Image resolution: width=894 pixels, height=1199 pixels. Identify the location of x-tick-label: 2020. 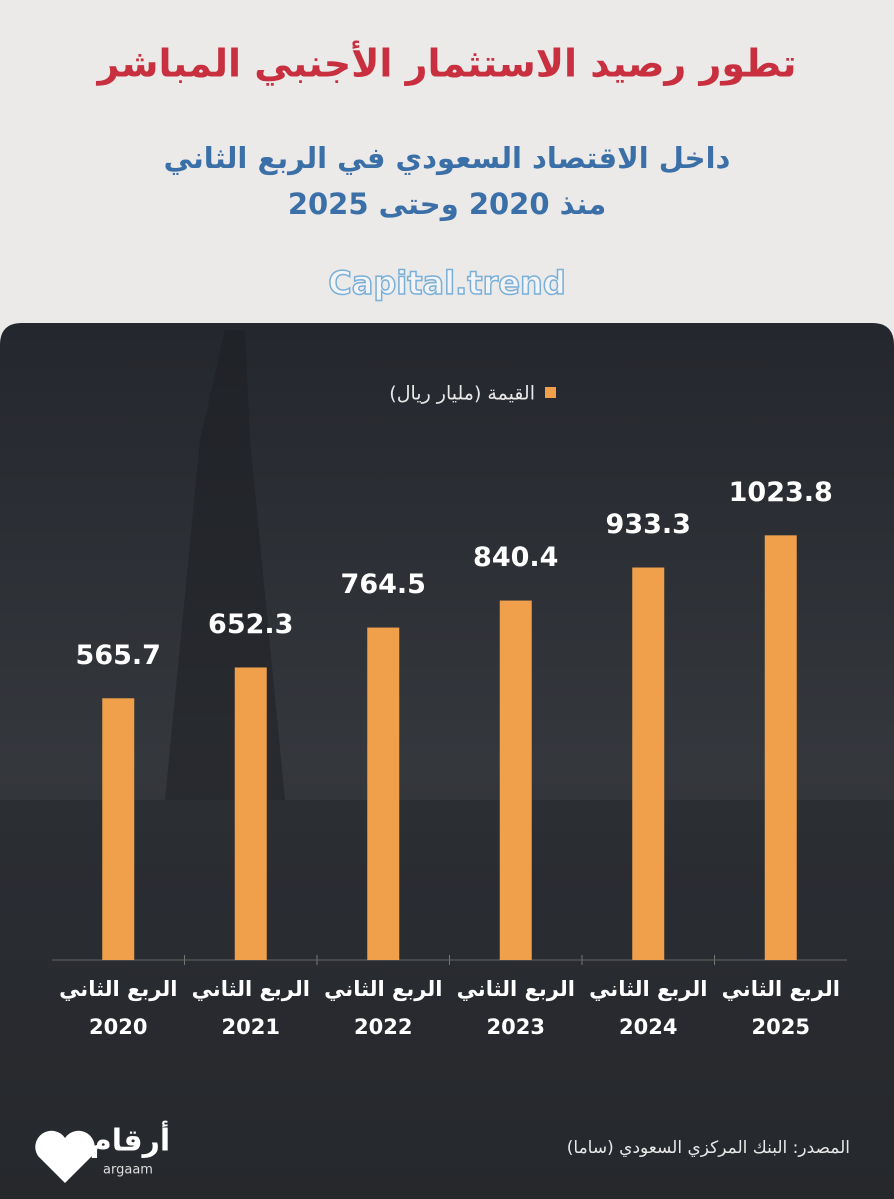
(118, 1027).